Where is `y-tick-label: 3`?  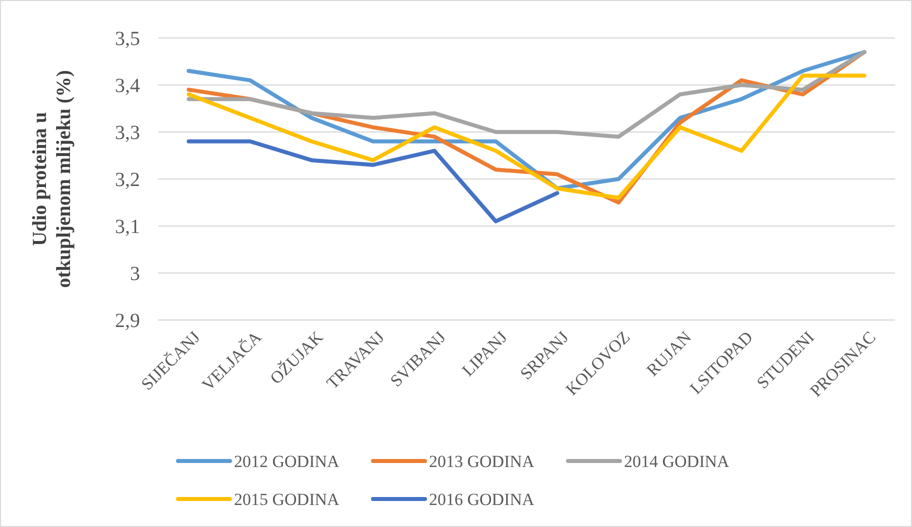
y-tick-label: 3 is located at coordinates (135, 274).